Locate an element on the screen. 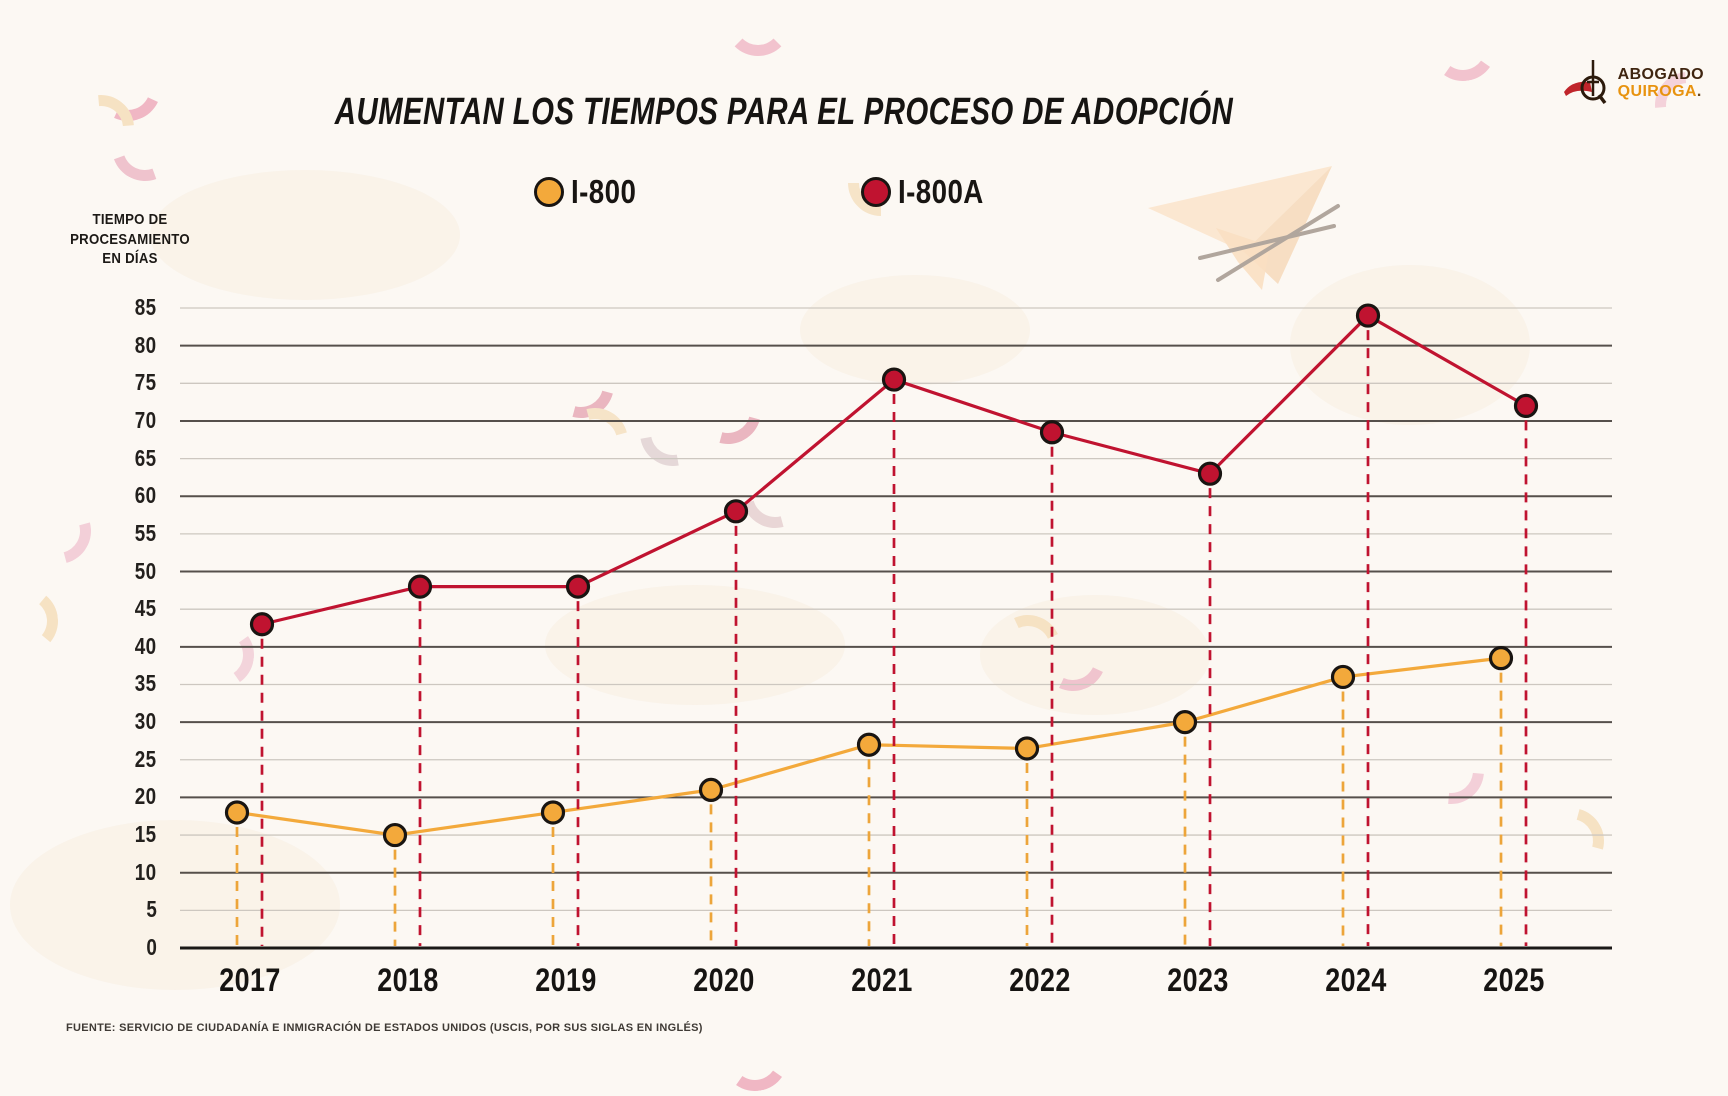  point-I-800-2019 is located at coordinates (553, 812).